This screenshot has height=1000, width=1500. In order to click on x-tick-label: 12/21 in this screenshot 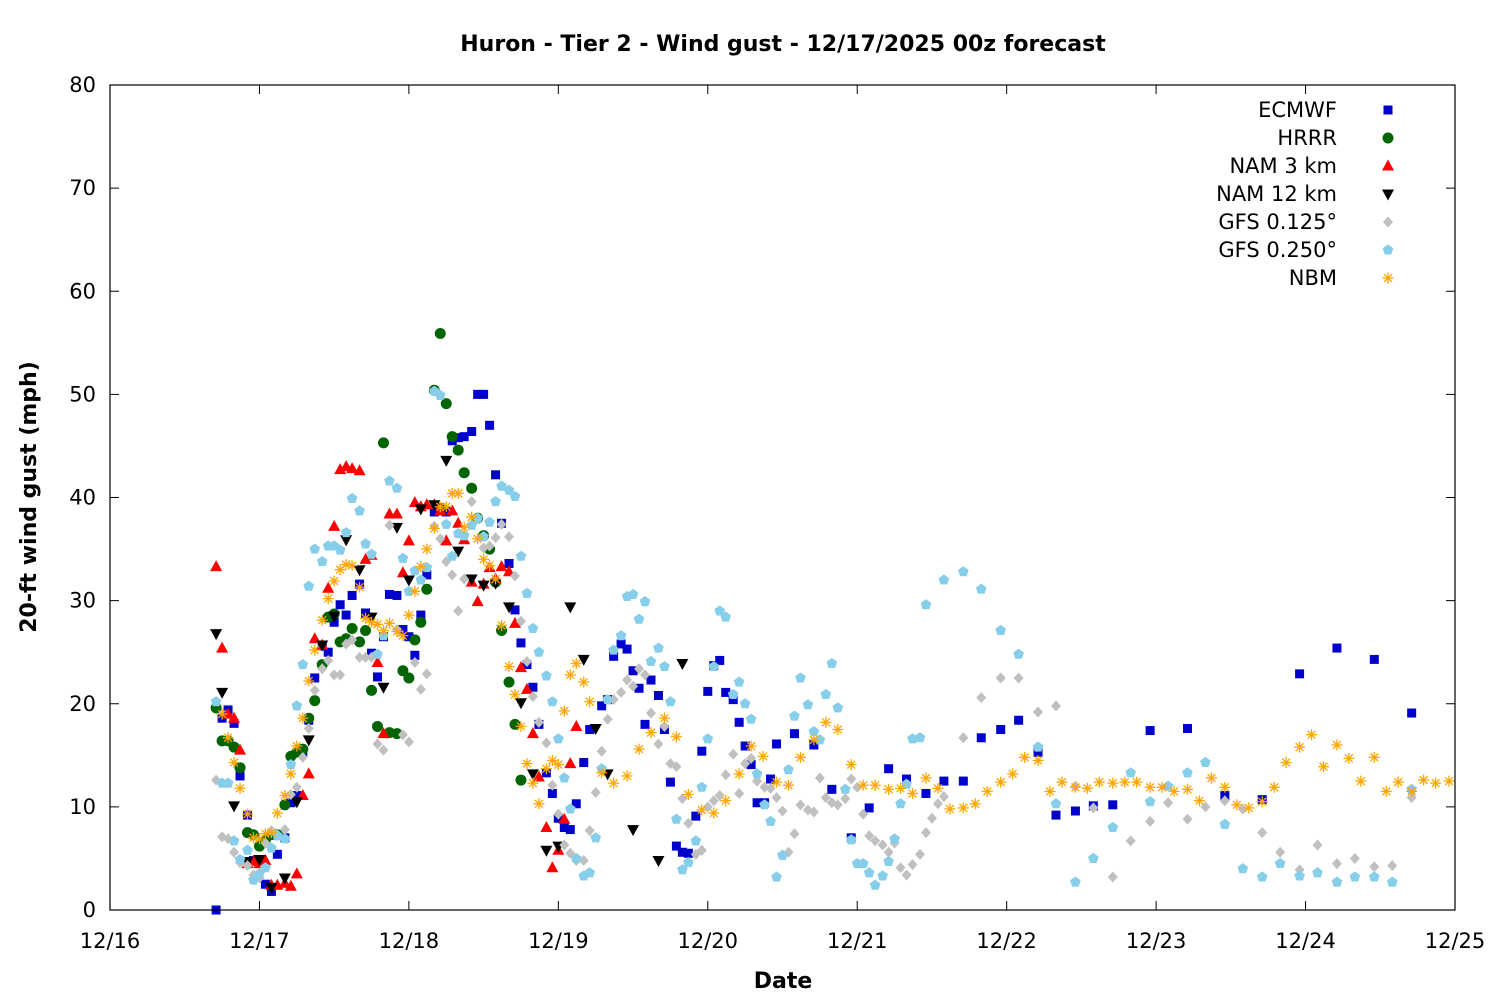, I will do `click(857, 941)`.